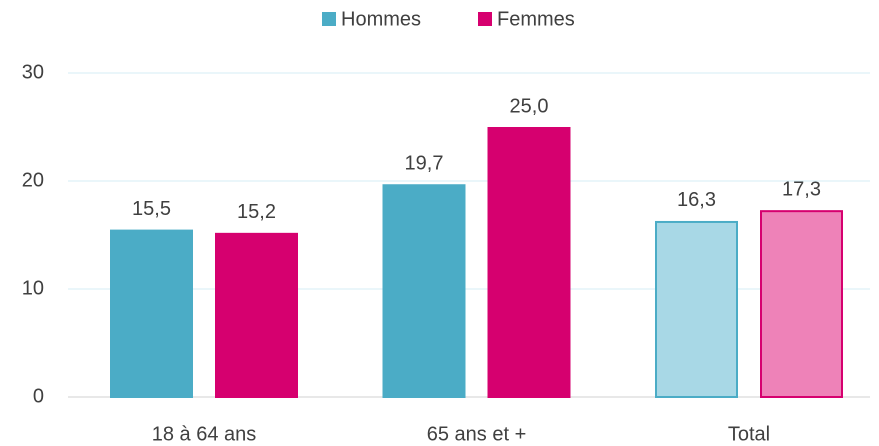 This screenshot has height=446, width=879. I want to click on value-label: 15,2, so click(256, 212).